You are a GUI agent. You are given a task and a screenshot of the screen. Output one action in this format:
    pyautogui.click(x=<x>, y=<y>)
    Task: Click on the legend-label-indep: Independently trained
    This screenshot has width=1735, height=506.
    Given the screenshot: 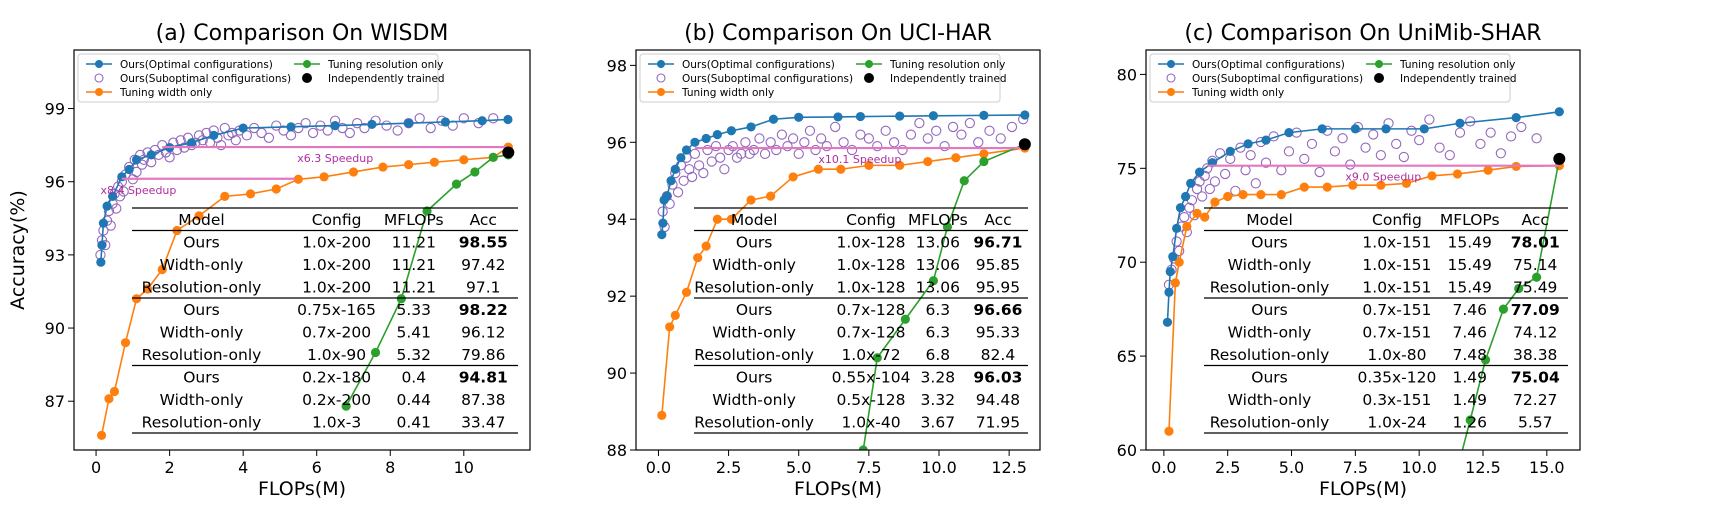 What is the action you would take?
    pyautogui.click(x=386, y=79)
    